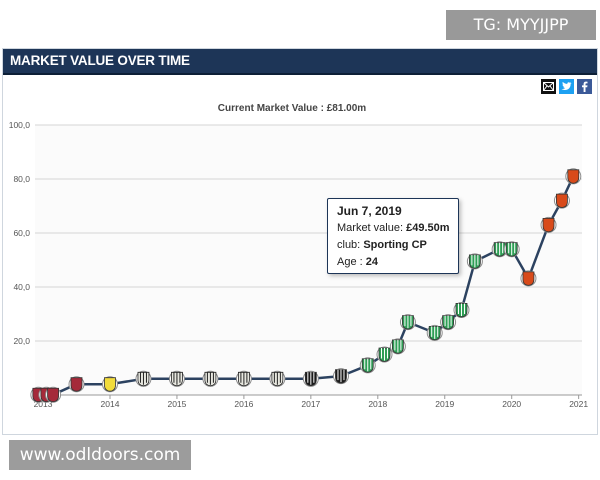  What do you see at coordinates (310, 404) in the screenshot?
I see `x-tick-label: 2017` at bounding box center [310, 404].